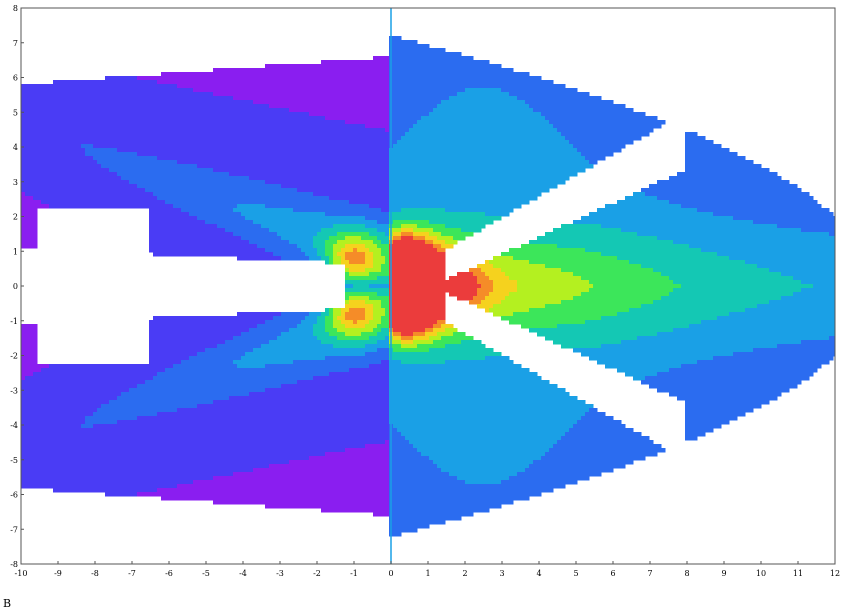  What do you see at coordinates (15, 8) in the screenshot?
I see `y-tick-label: 8` at bounding box center [15, 8].